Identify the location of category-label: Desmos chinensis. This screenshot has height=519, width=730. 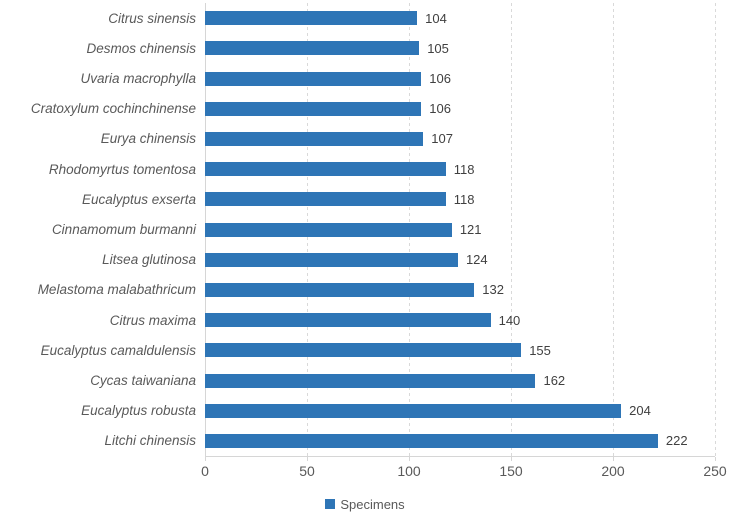
(141, 48).